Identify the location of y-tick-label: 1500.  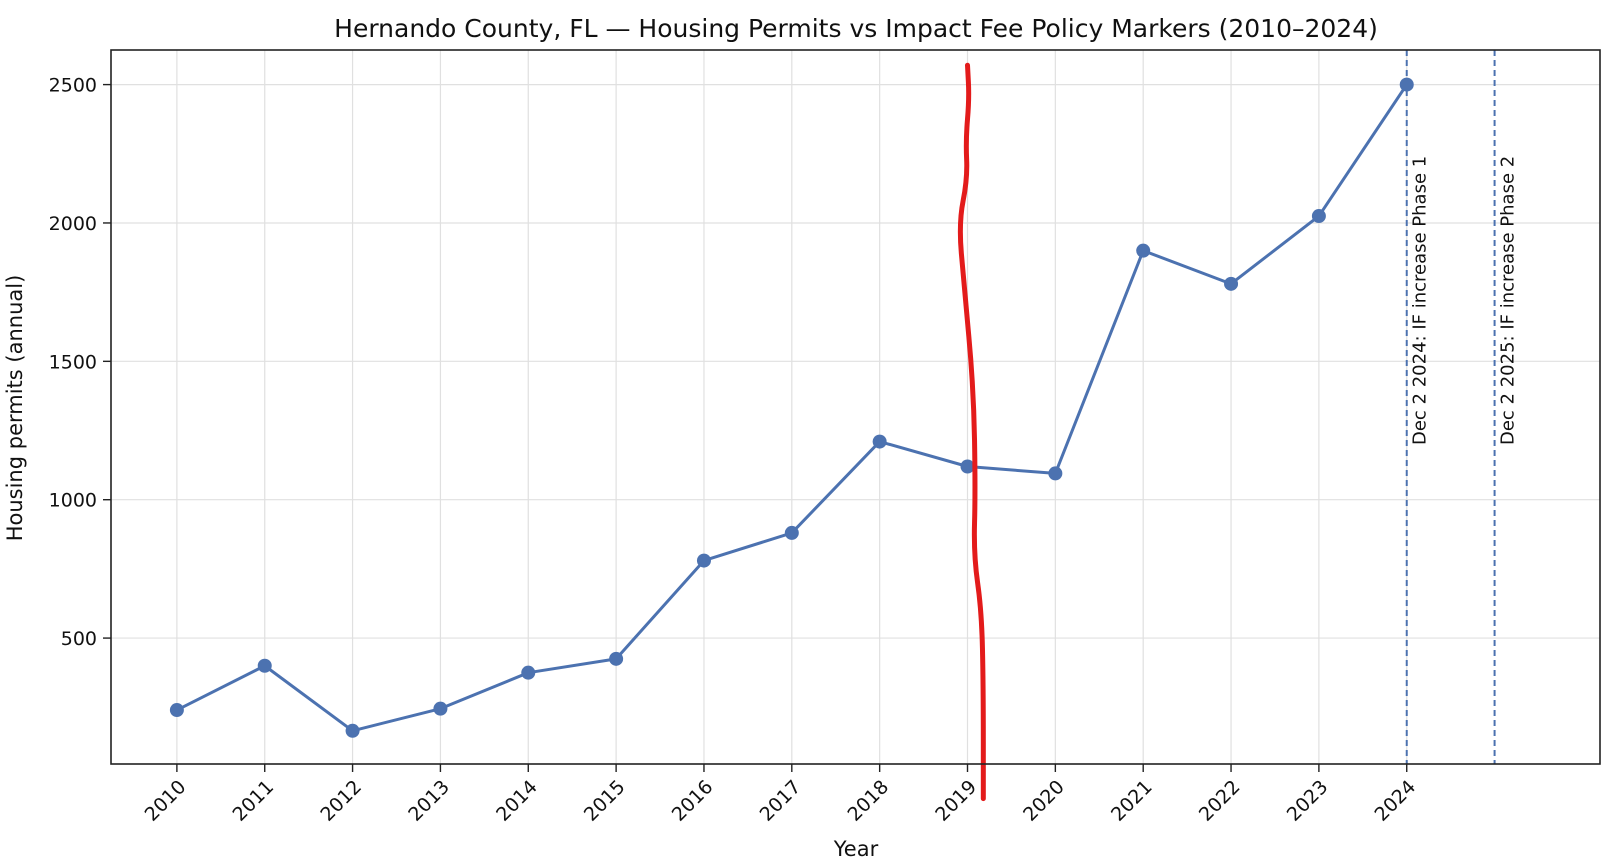
(73, 362).